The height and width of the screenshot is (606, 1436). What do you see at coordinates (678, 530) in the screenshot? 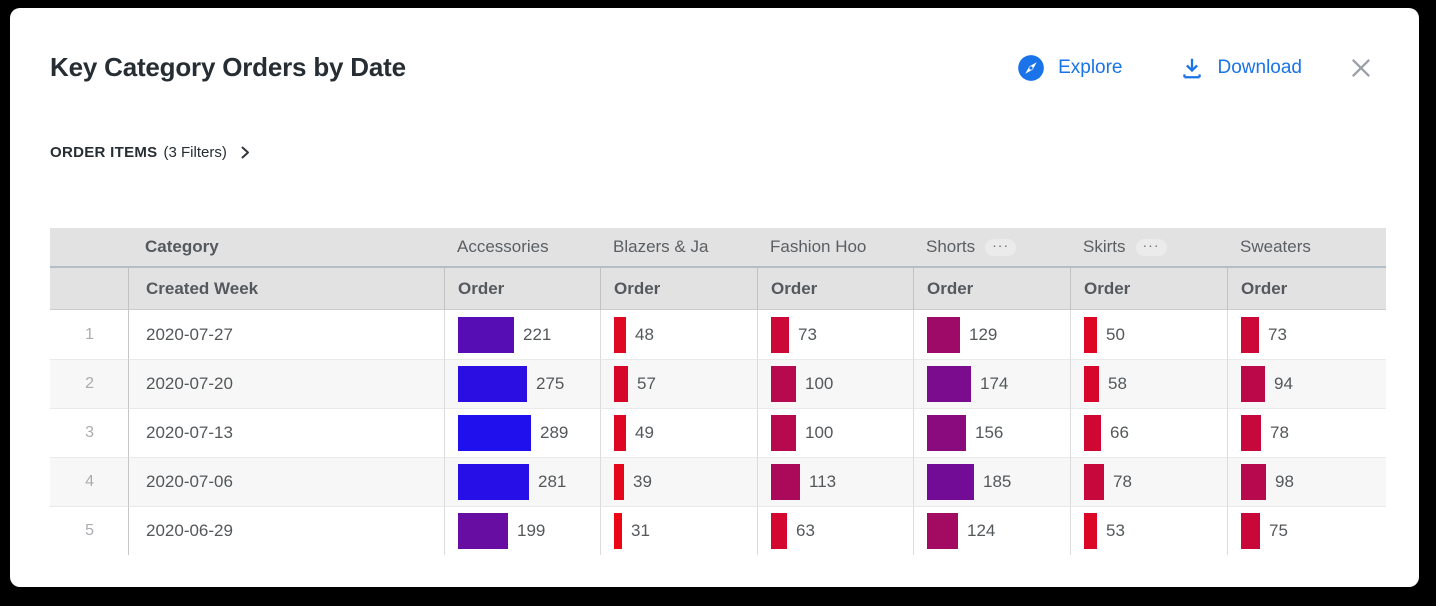
I see `measure-cell: 31` at bounding box center [678, 530].